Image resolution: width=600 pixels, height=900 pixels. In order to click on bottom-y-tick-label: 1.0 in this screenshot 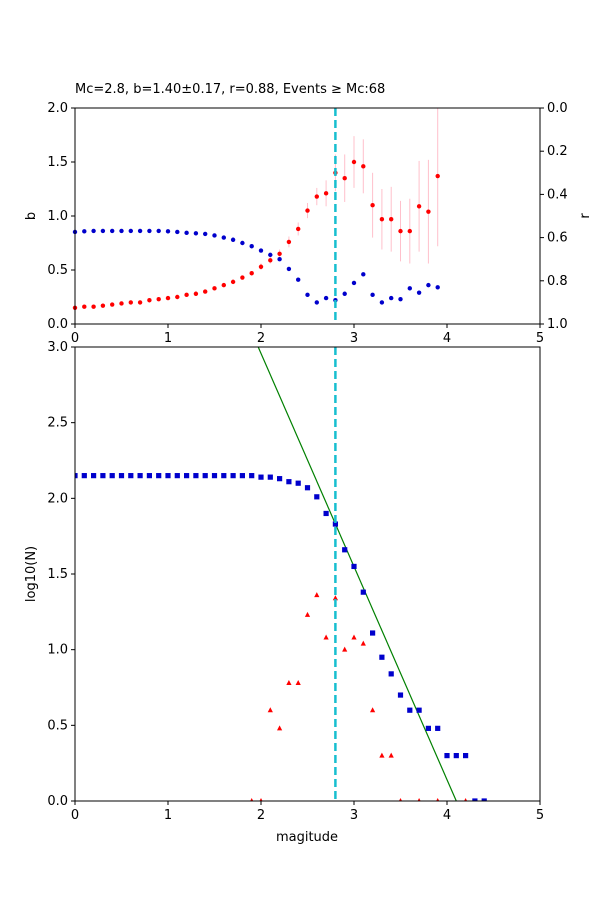, I will do `click(57, 650)`.